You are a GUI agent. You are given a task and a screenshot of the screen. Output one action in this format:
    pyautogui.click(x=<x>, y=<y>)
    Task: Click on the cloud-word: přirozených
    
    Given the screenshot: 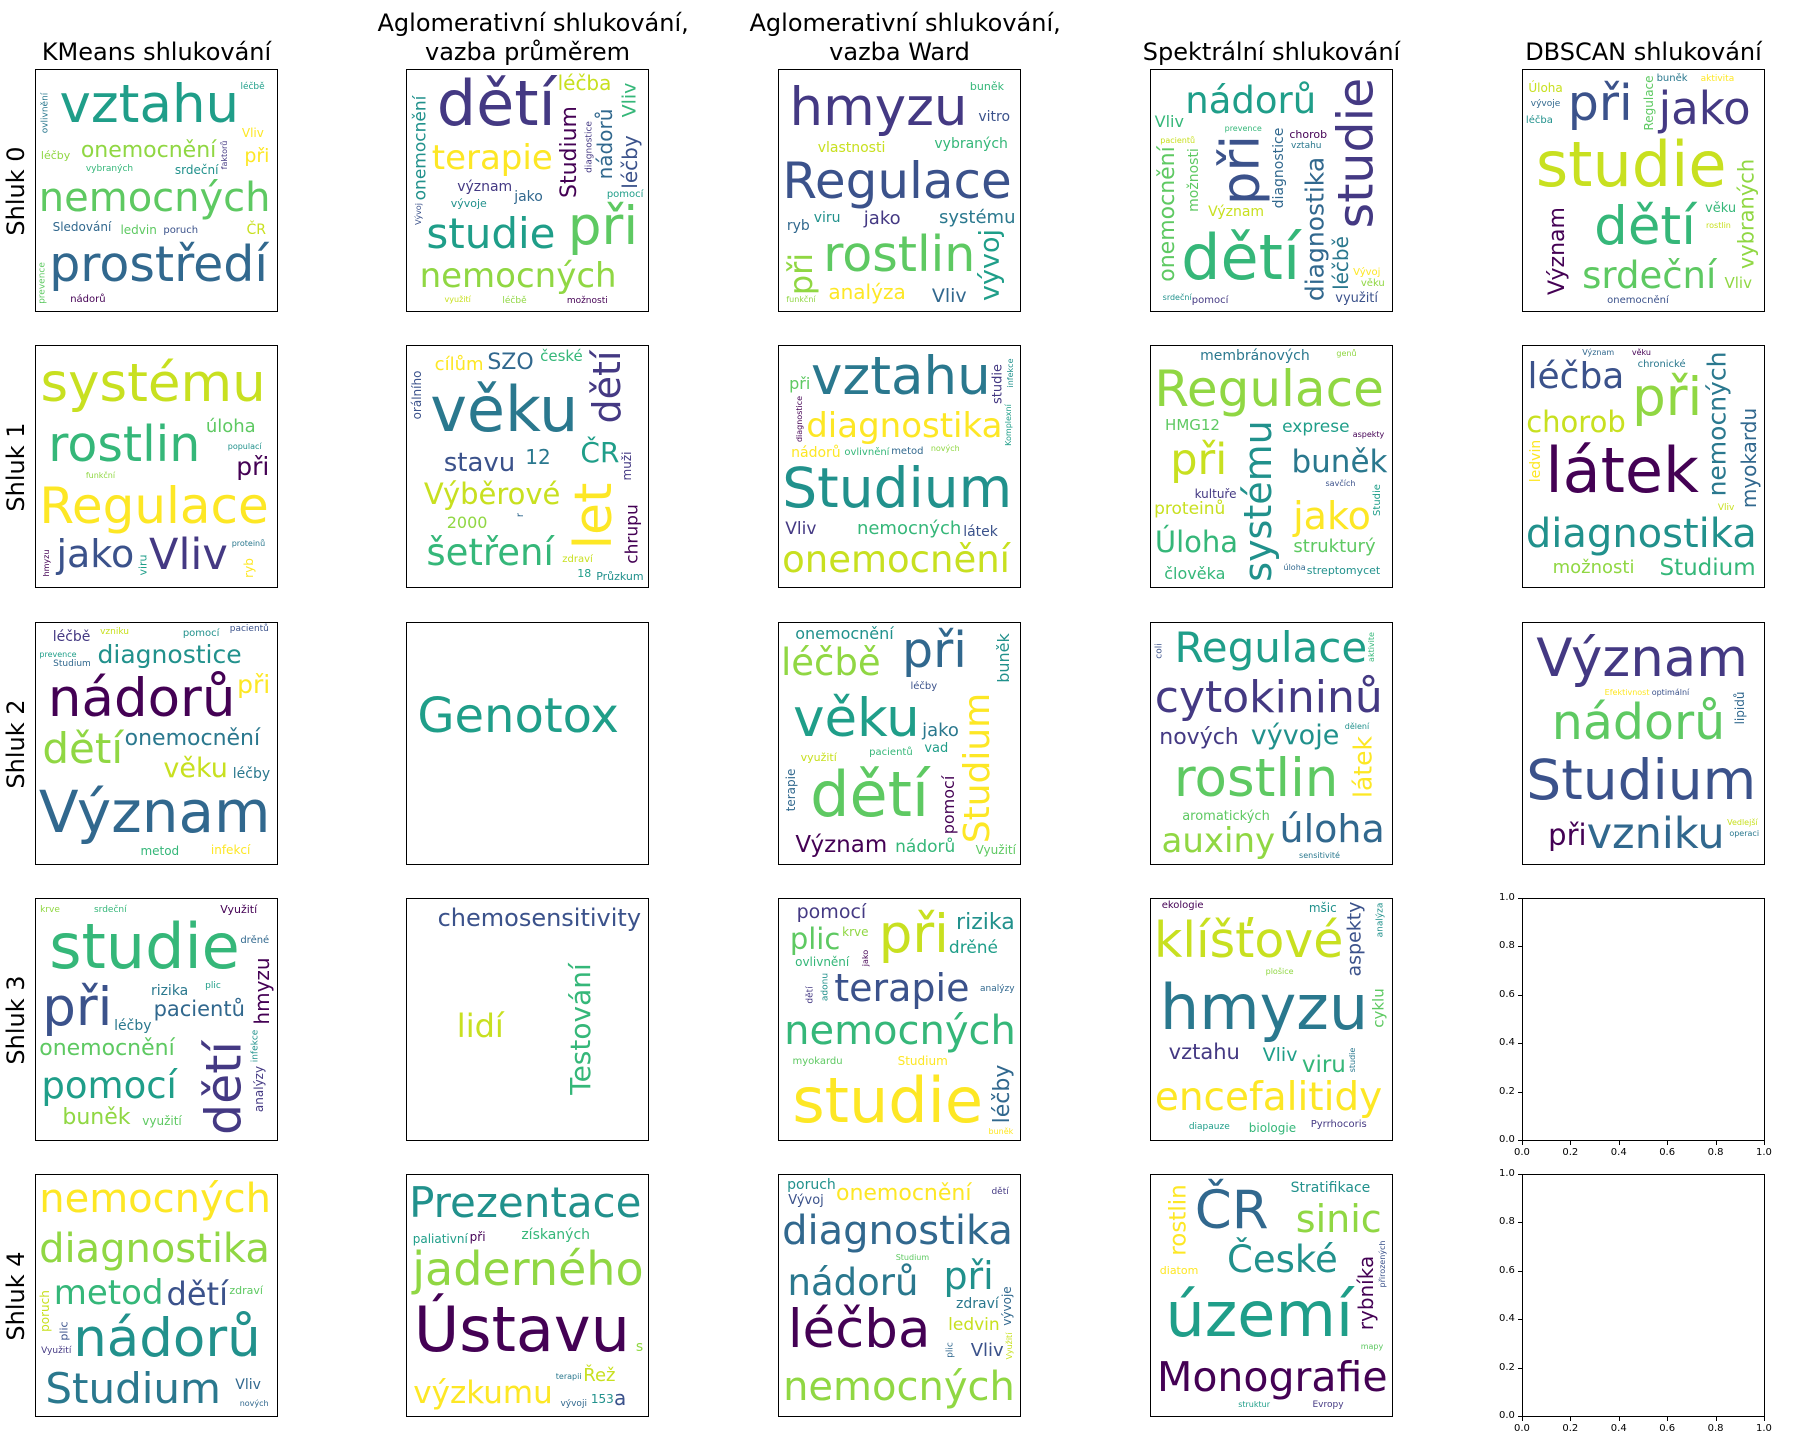 What is the action you would take?
    pyautogui.click(x=1383, y=1264)
    